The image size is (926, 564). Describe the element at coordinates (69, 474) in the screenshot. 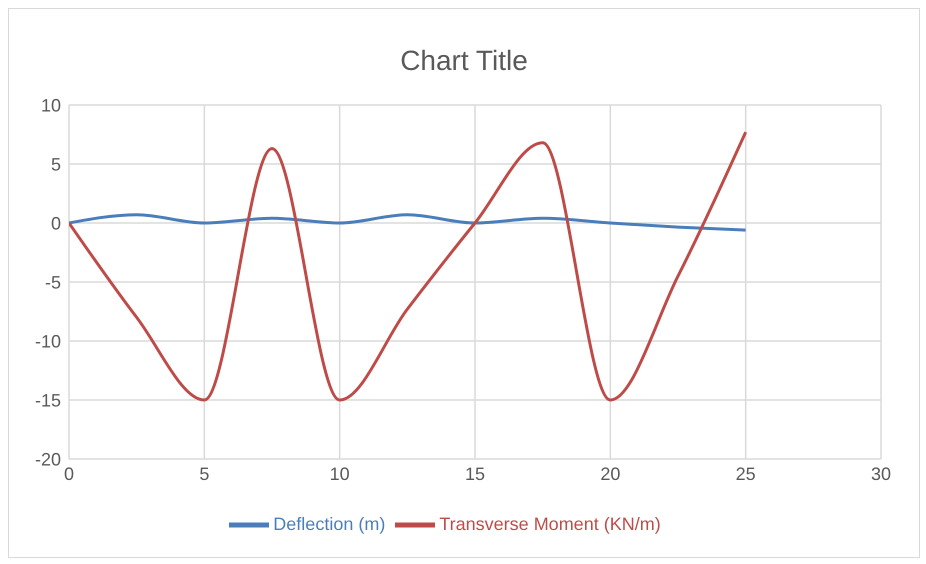

I see `x-tick-label: 0` at that location.